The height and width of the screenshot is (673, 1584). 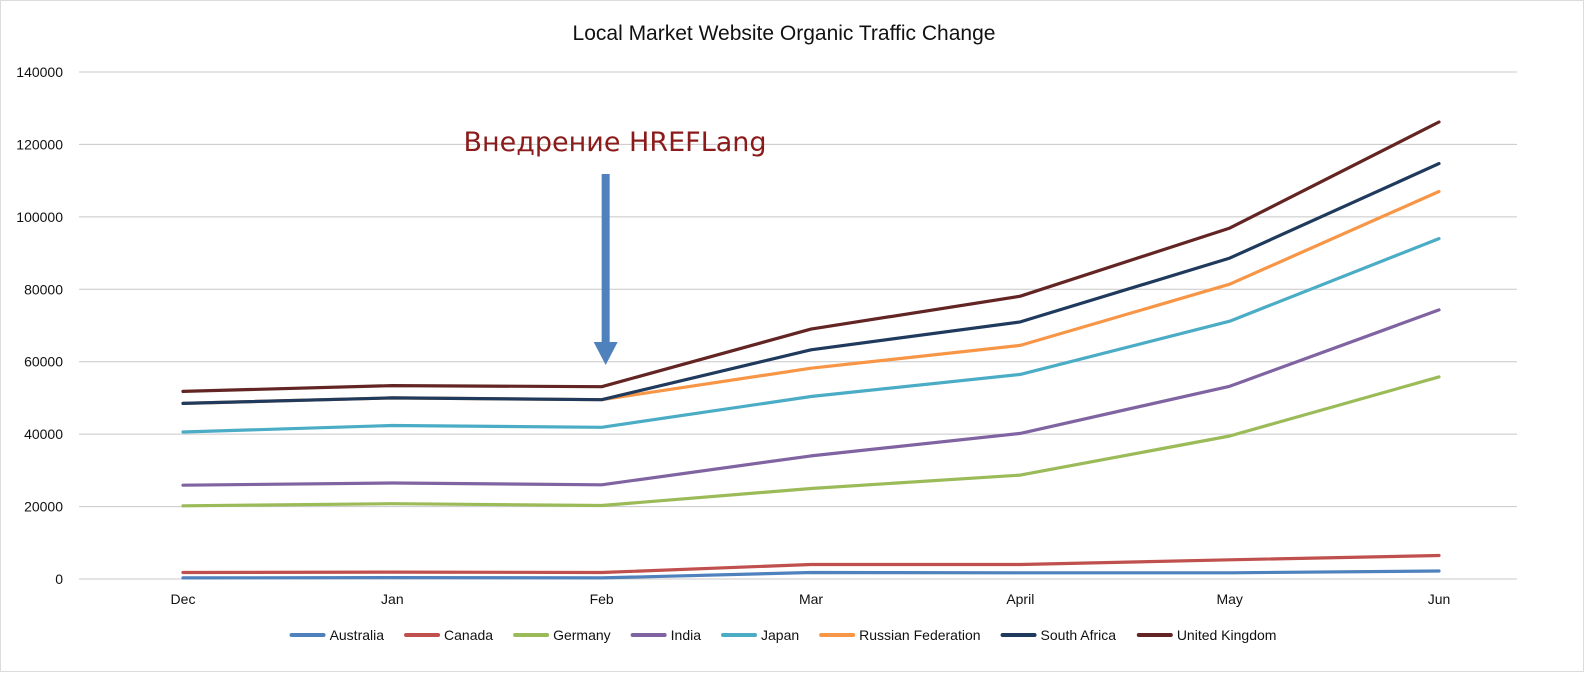 I want to click on legend-item-united-kingdom: United Kingdom, so click(x=1206, y=635).